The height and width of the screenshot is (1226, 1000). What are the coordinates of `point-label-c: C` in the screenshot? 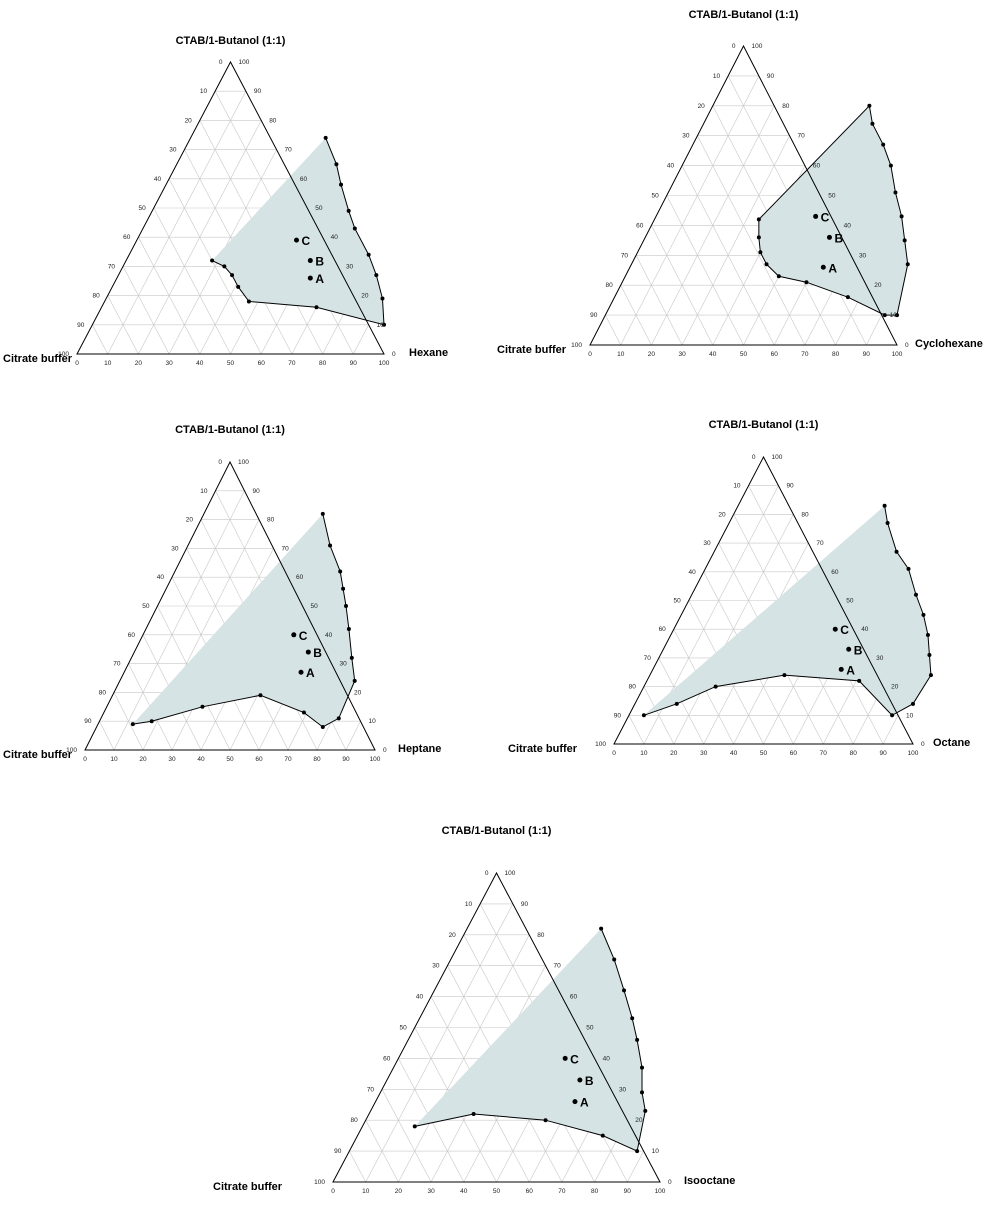 It's located at (825, 217).